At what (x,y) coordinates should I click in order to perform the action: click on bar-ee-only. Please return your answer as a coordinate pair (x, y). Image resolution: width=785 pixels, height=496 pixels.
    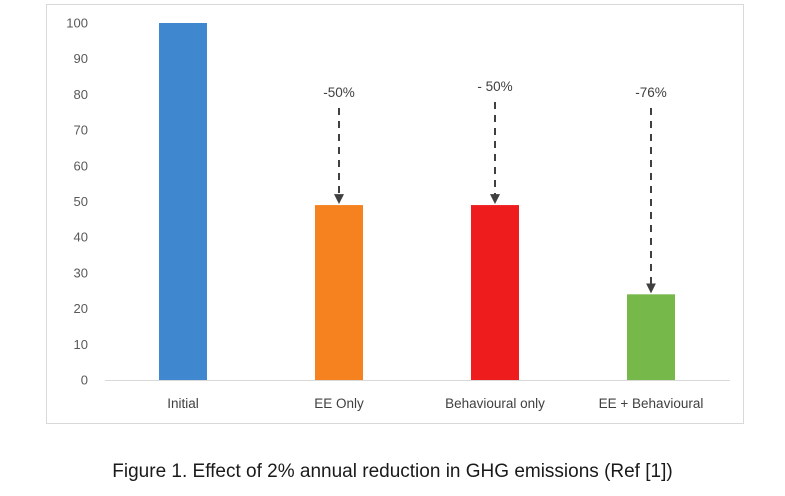
    Looking at the image, I should click on (339, 292).